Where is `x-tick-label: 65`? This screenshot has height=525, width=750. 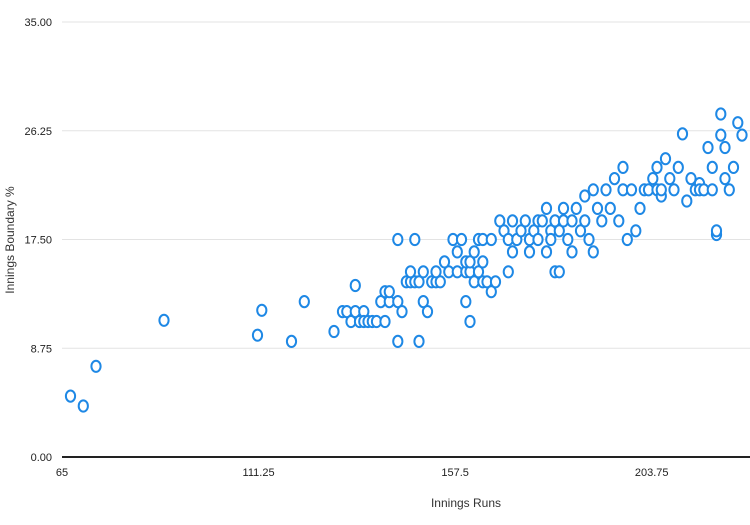
x-tick-label: 65 is located at coordinates (62, 473).